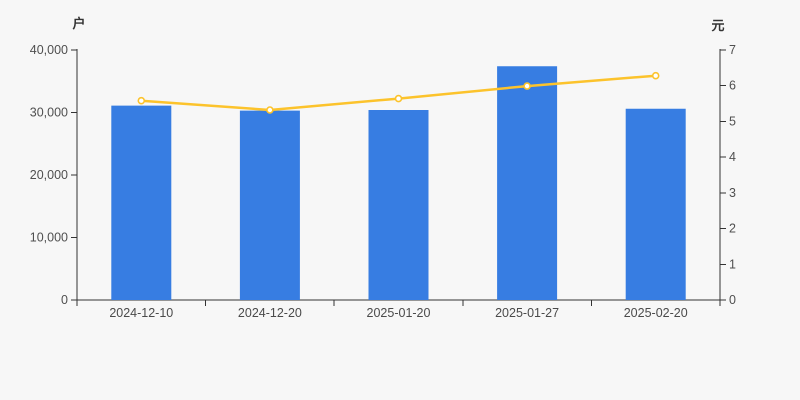 The width and height of the screenshot is (800, 400). What do you see at coordinates (79, 23) in the screenshot?
I see `left-axis-title: 户` at bounding box center [79, 23].